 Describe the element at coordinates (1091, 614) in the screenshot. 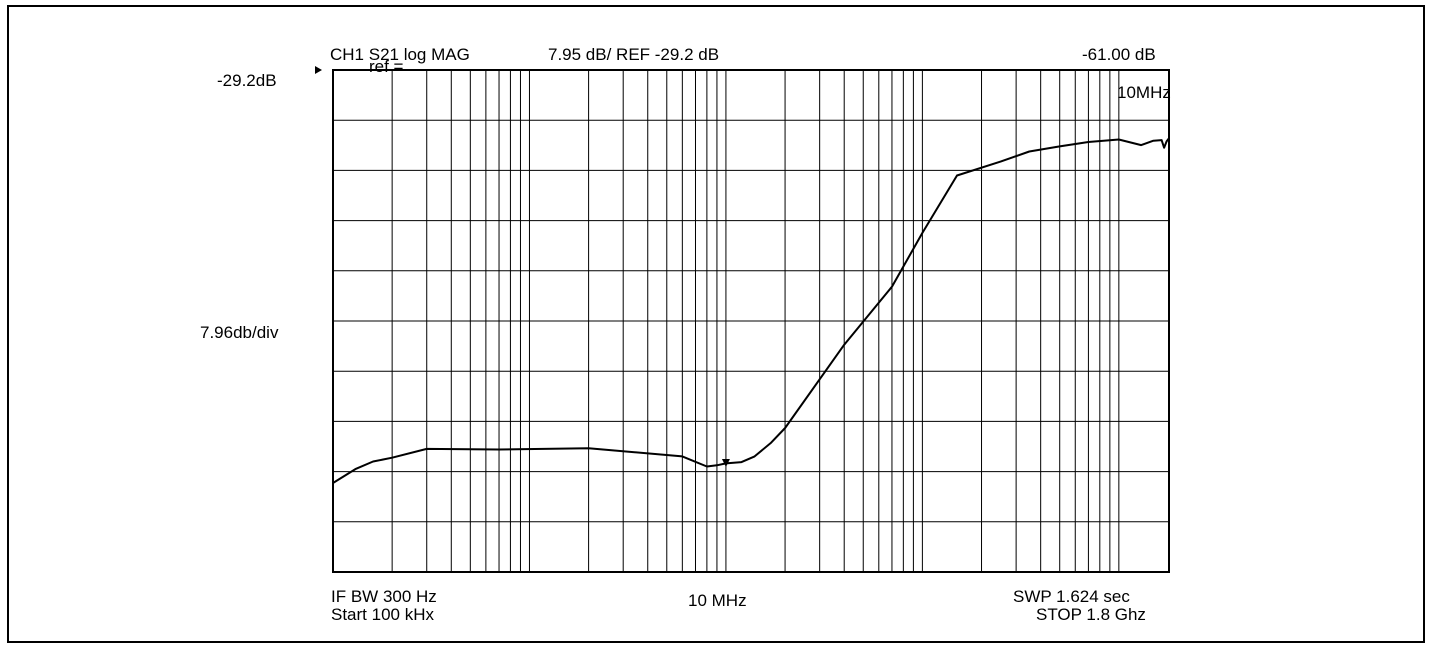

I see `stop-frequency: STOP 1.8 Ghz` at that location.